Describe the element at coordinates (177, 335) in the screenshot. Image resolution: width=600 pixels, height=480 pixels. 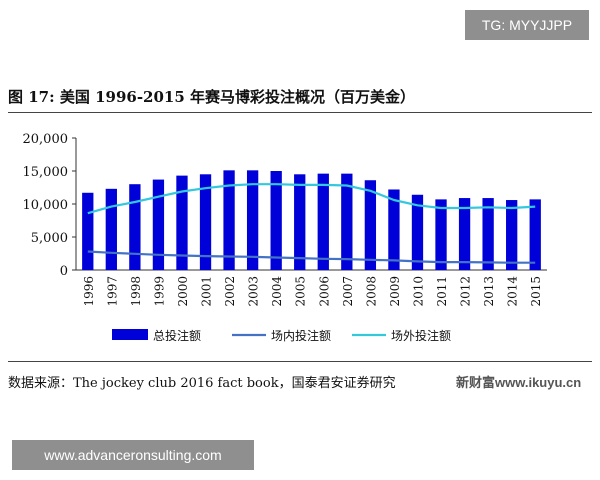
I see `legend-label-total: 总投注额` at that location.